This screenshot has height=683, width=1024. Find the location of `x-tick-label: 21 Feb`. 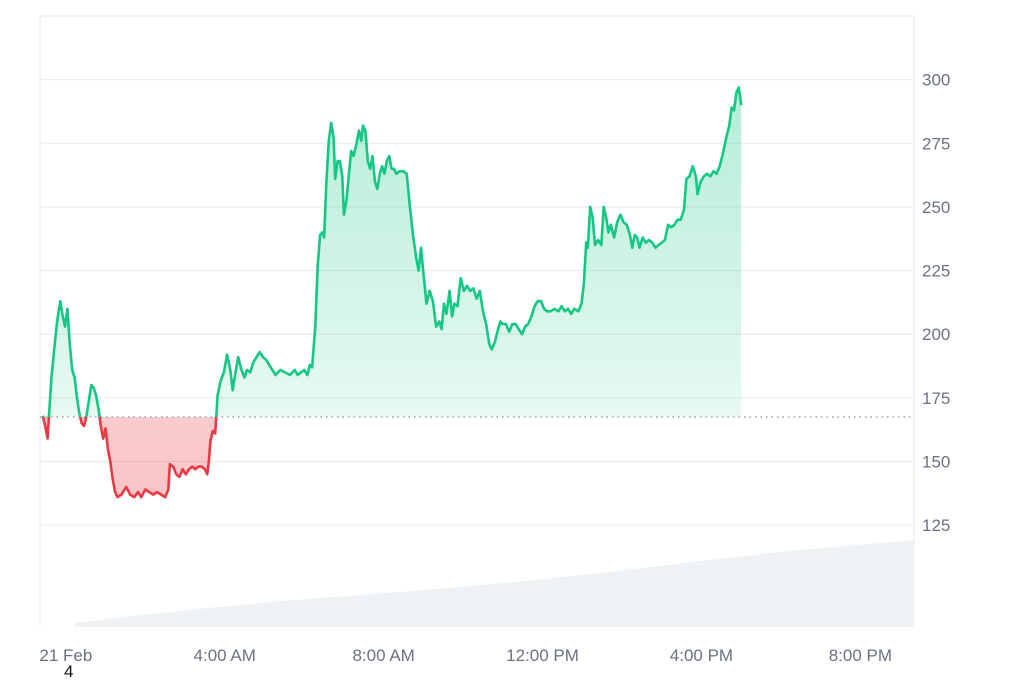

x-tick-label: 21 Feb is located at coordinates (65, 655).